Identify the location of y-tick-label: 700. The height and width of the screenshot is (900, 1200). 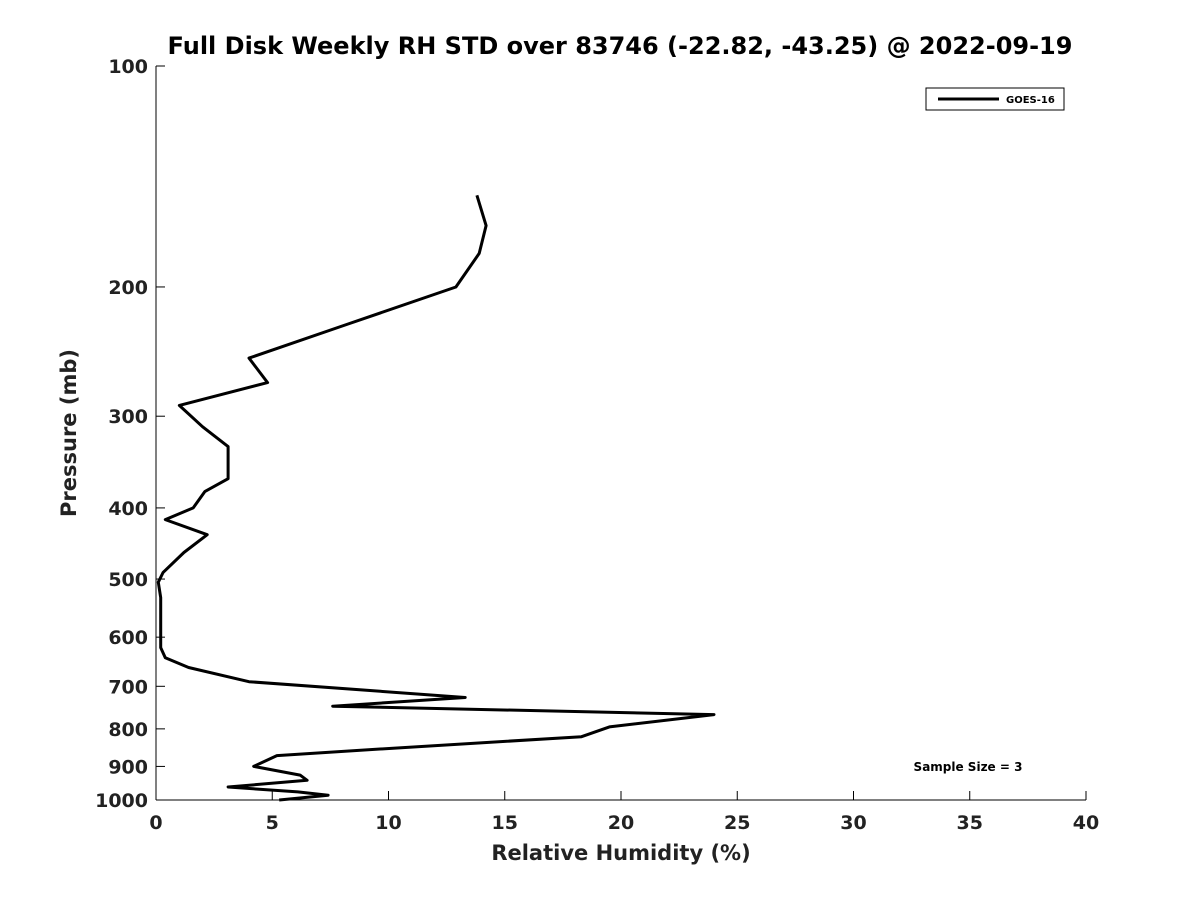
(128, 687).